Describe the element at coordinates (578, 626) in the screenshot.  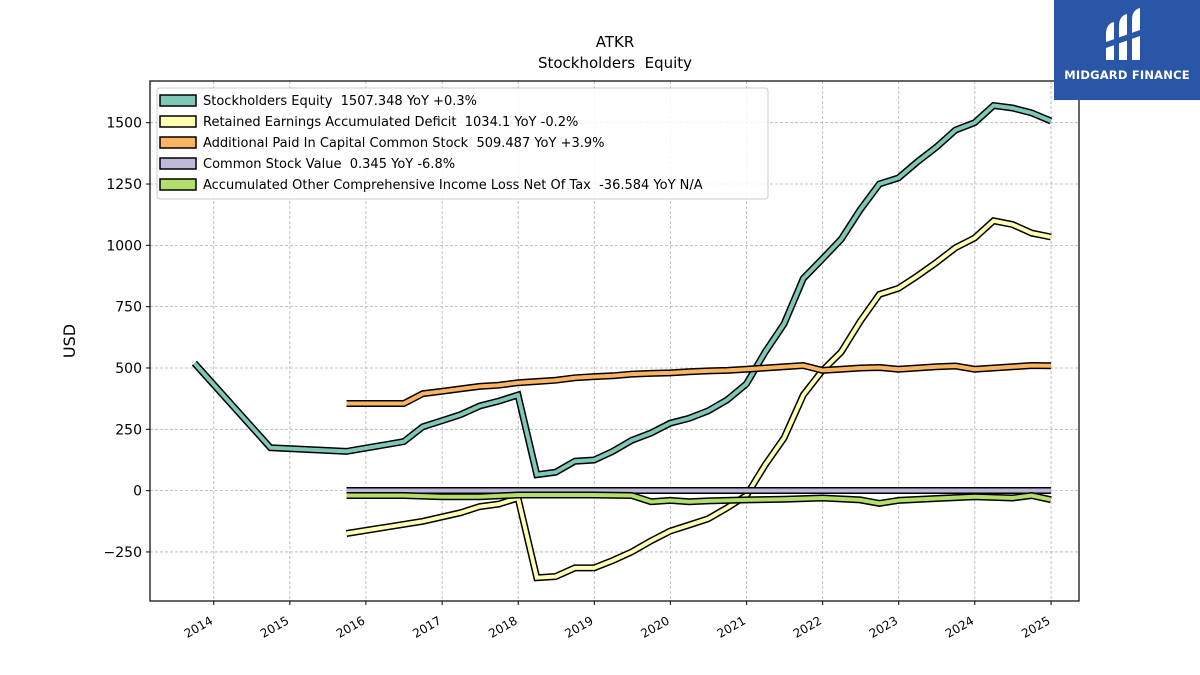
I see `x-tick-label: 2019` at that location.